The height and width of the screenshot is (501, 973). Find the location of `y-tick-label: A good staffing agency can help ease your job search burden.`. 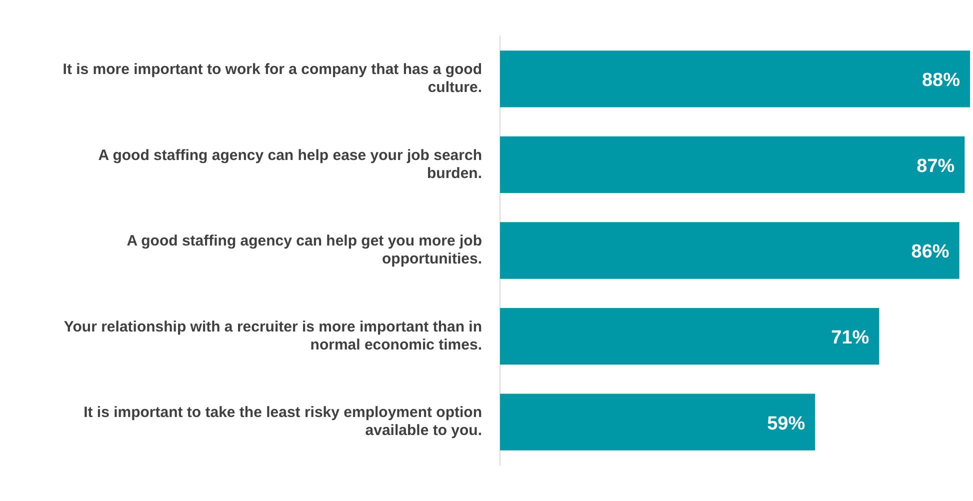

y-tick-label: A good staffing agency can help ease your job search burden. is located at coordinates (290, 164).